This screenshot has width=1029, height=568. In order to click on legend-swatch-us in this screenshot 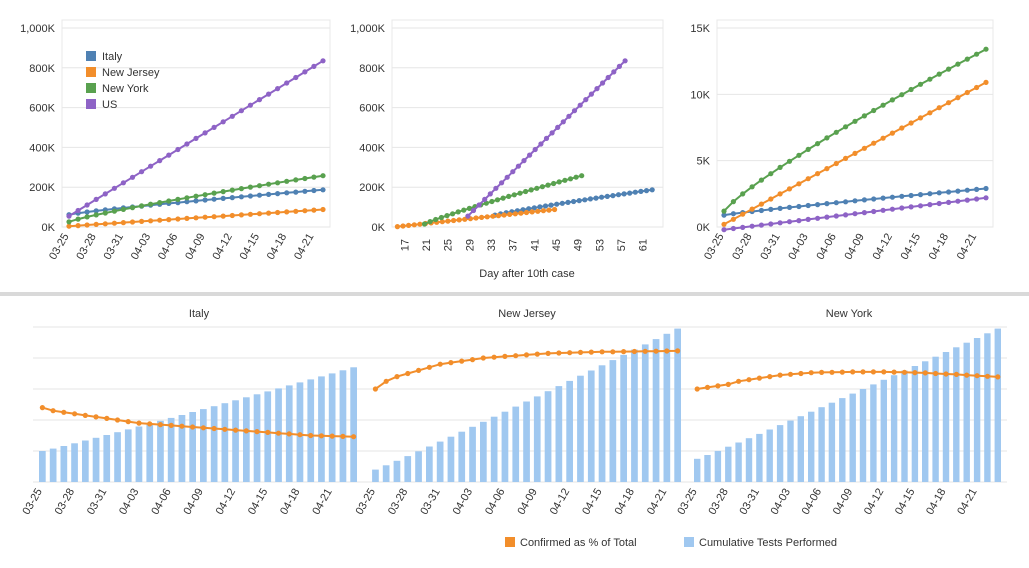, I will do `click(91, 104)`.